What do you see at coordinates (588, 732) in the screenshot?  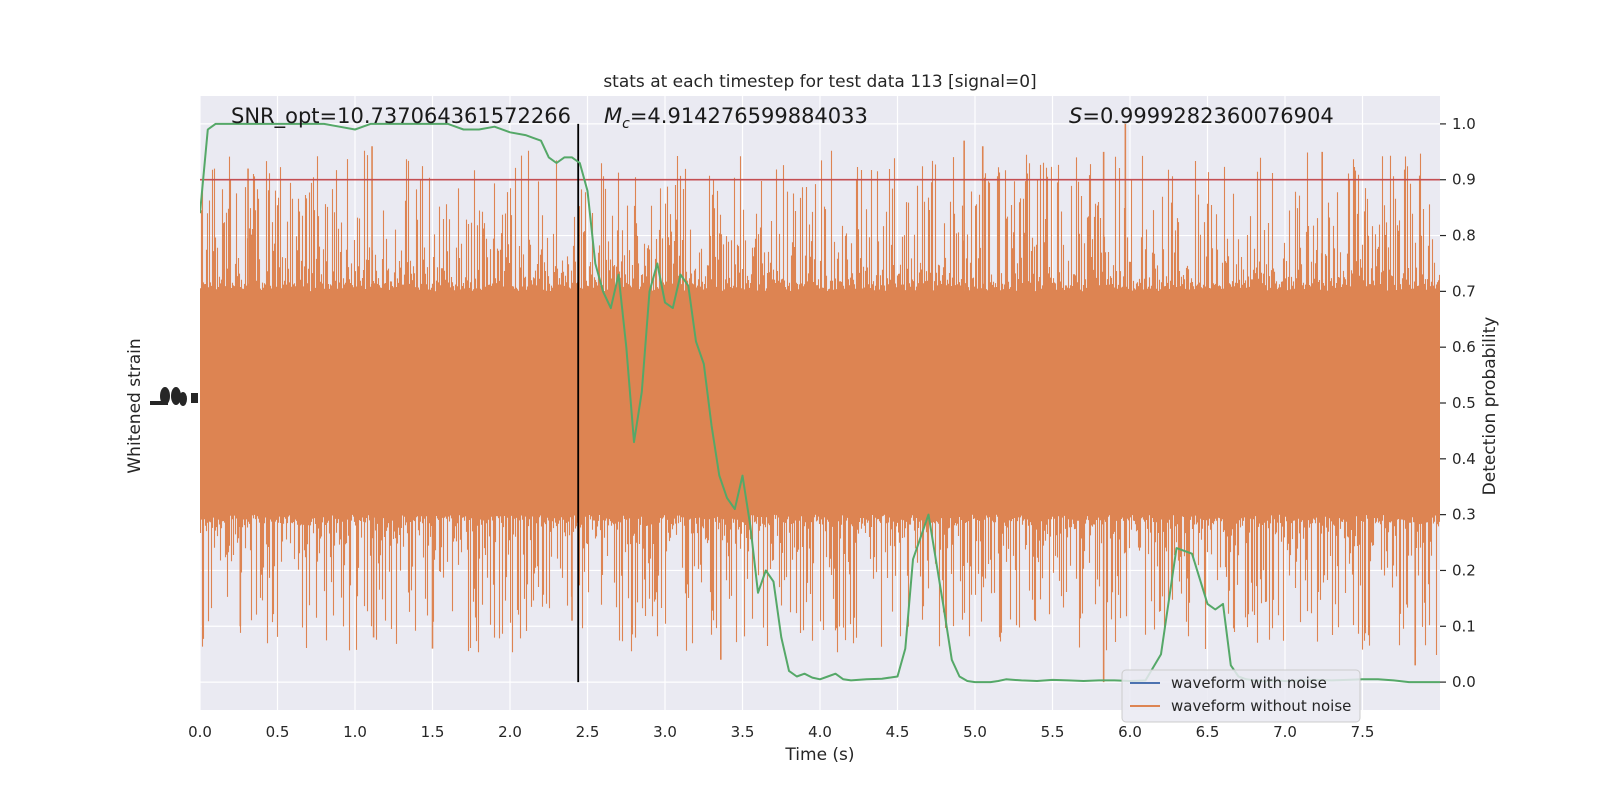 I see `x-tick-label: 2.5` at bounding box center [588, 732].